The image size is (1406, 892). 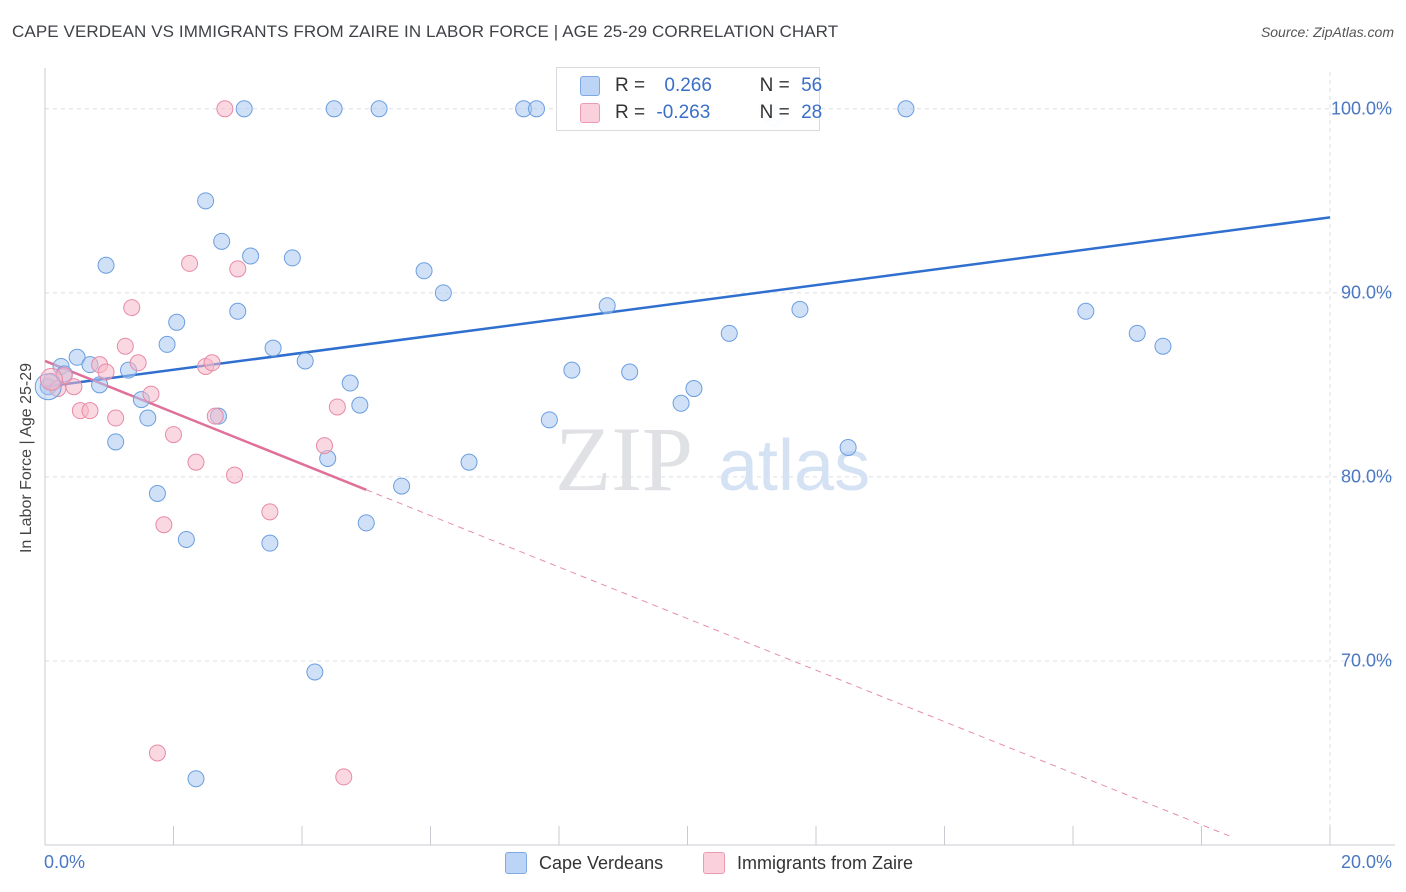 I want to click on bottom-legend-label: Immigrants from Zaire, so click(x=825, y=862).